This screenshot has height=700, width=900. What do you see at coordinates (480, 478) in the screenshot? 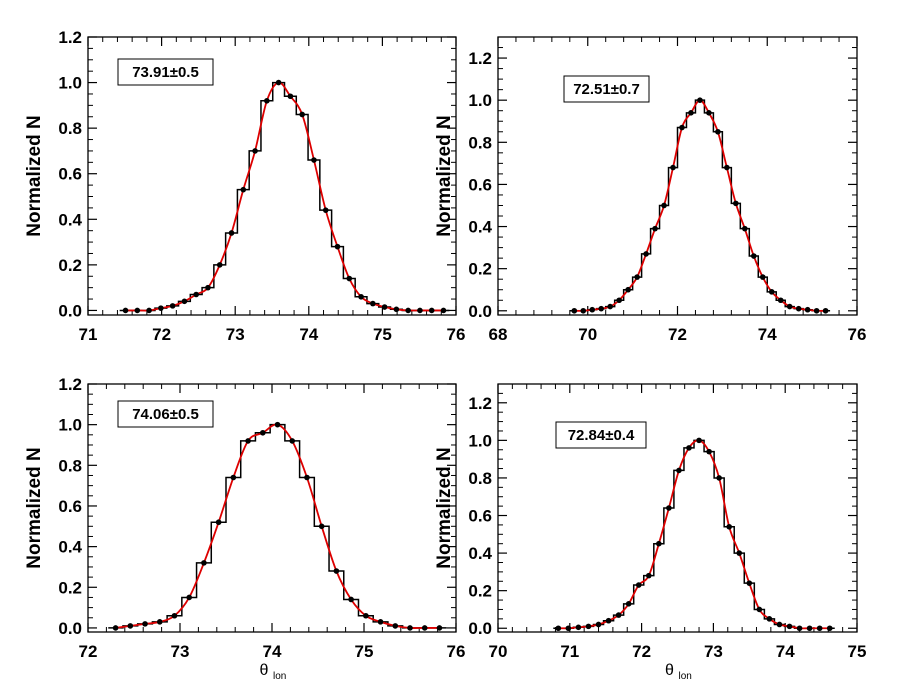
I see `y-tick-label: 0.8` at bounding box center [480, 478].